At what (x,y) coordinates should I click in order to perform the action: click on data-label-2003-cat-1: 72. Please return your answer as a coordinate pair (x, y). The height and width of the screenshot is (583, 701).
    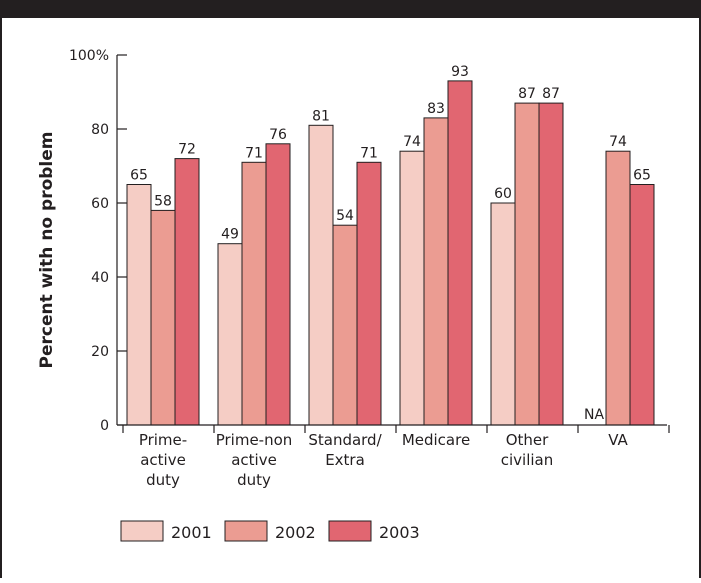
    Looking at the image, I should click on (187, 150).